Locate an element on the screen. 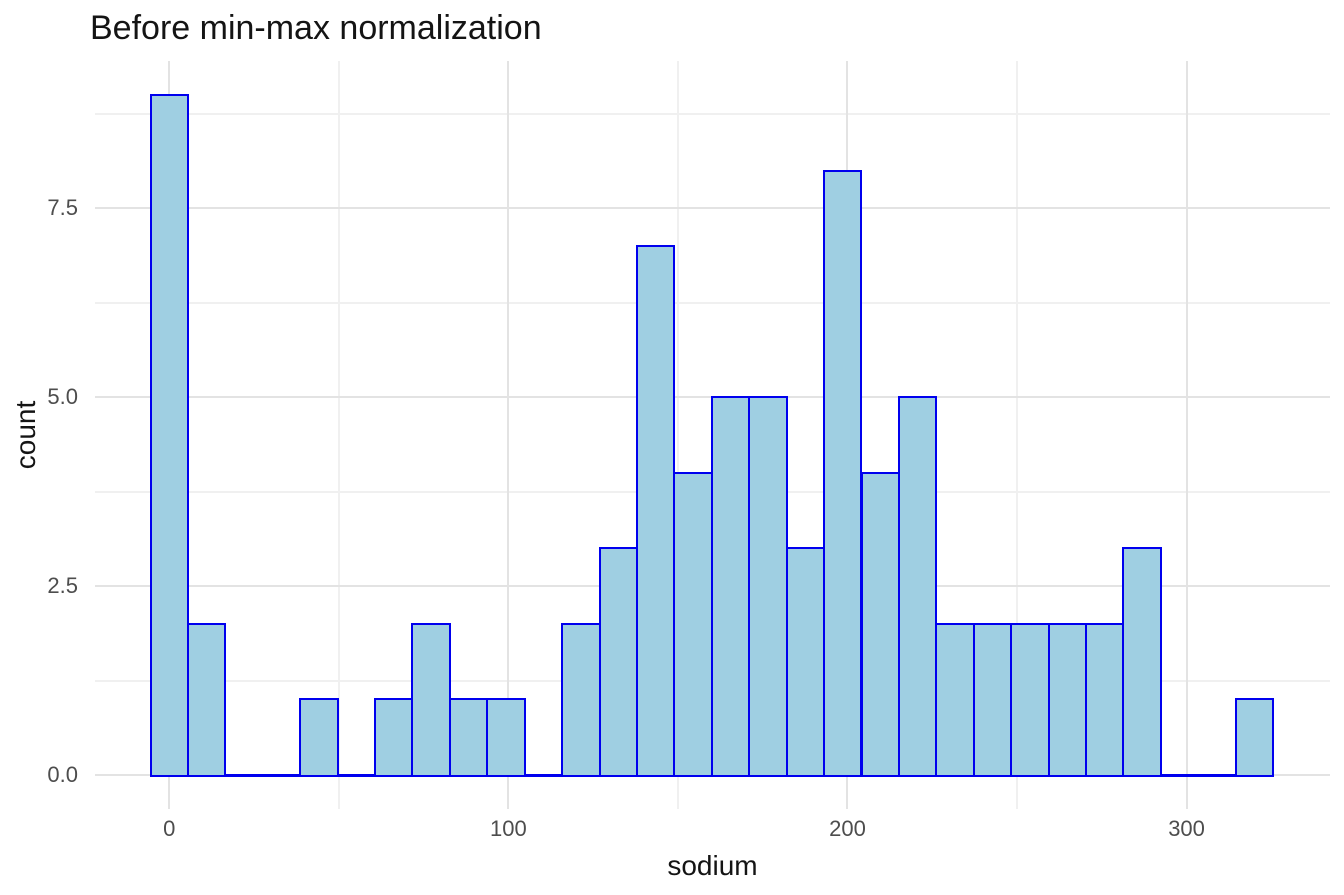 This screenshot has height=895, width=1344. x-tick-label: 300 is located at coordinates (1186, 828).